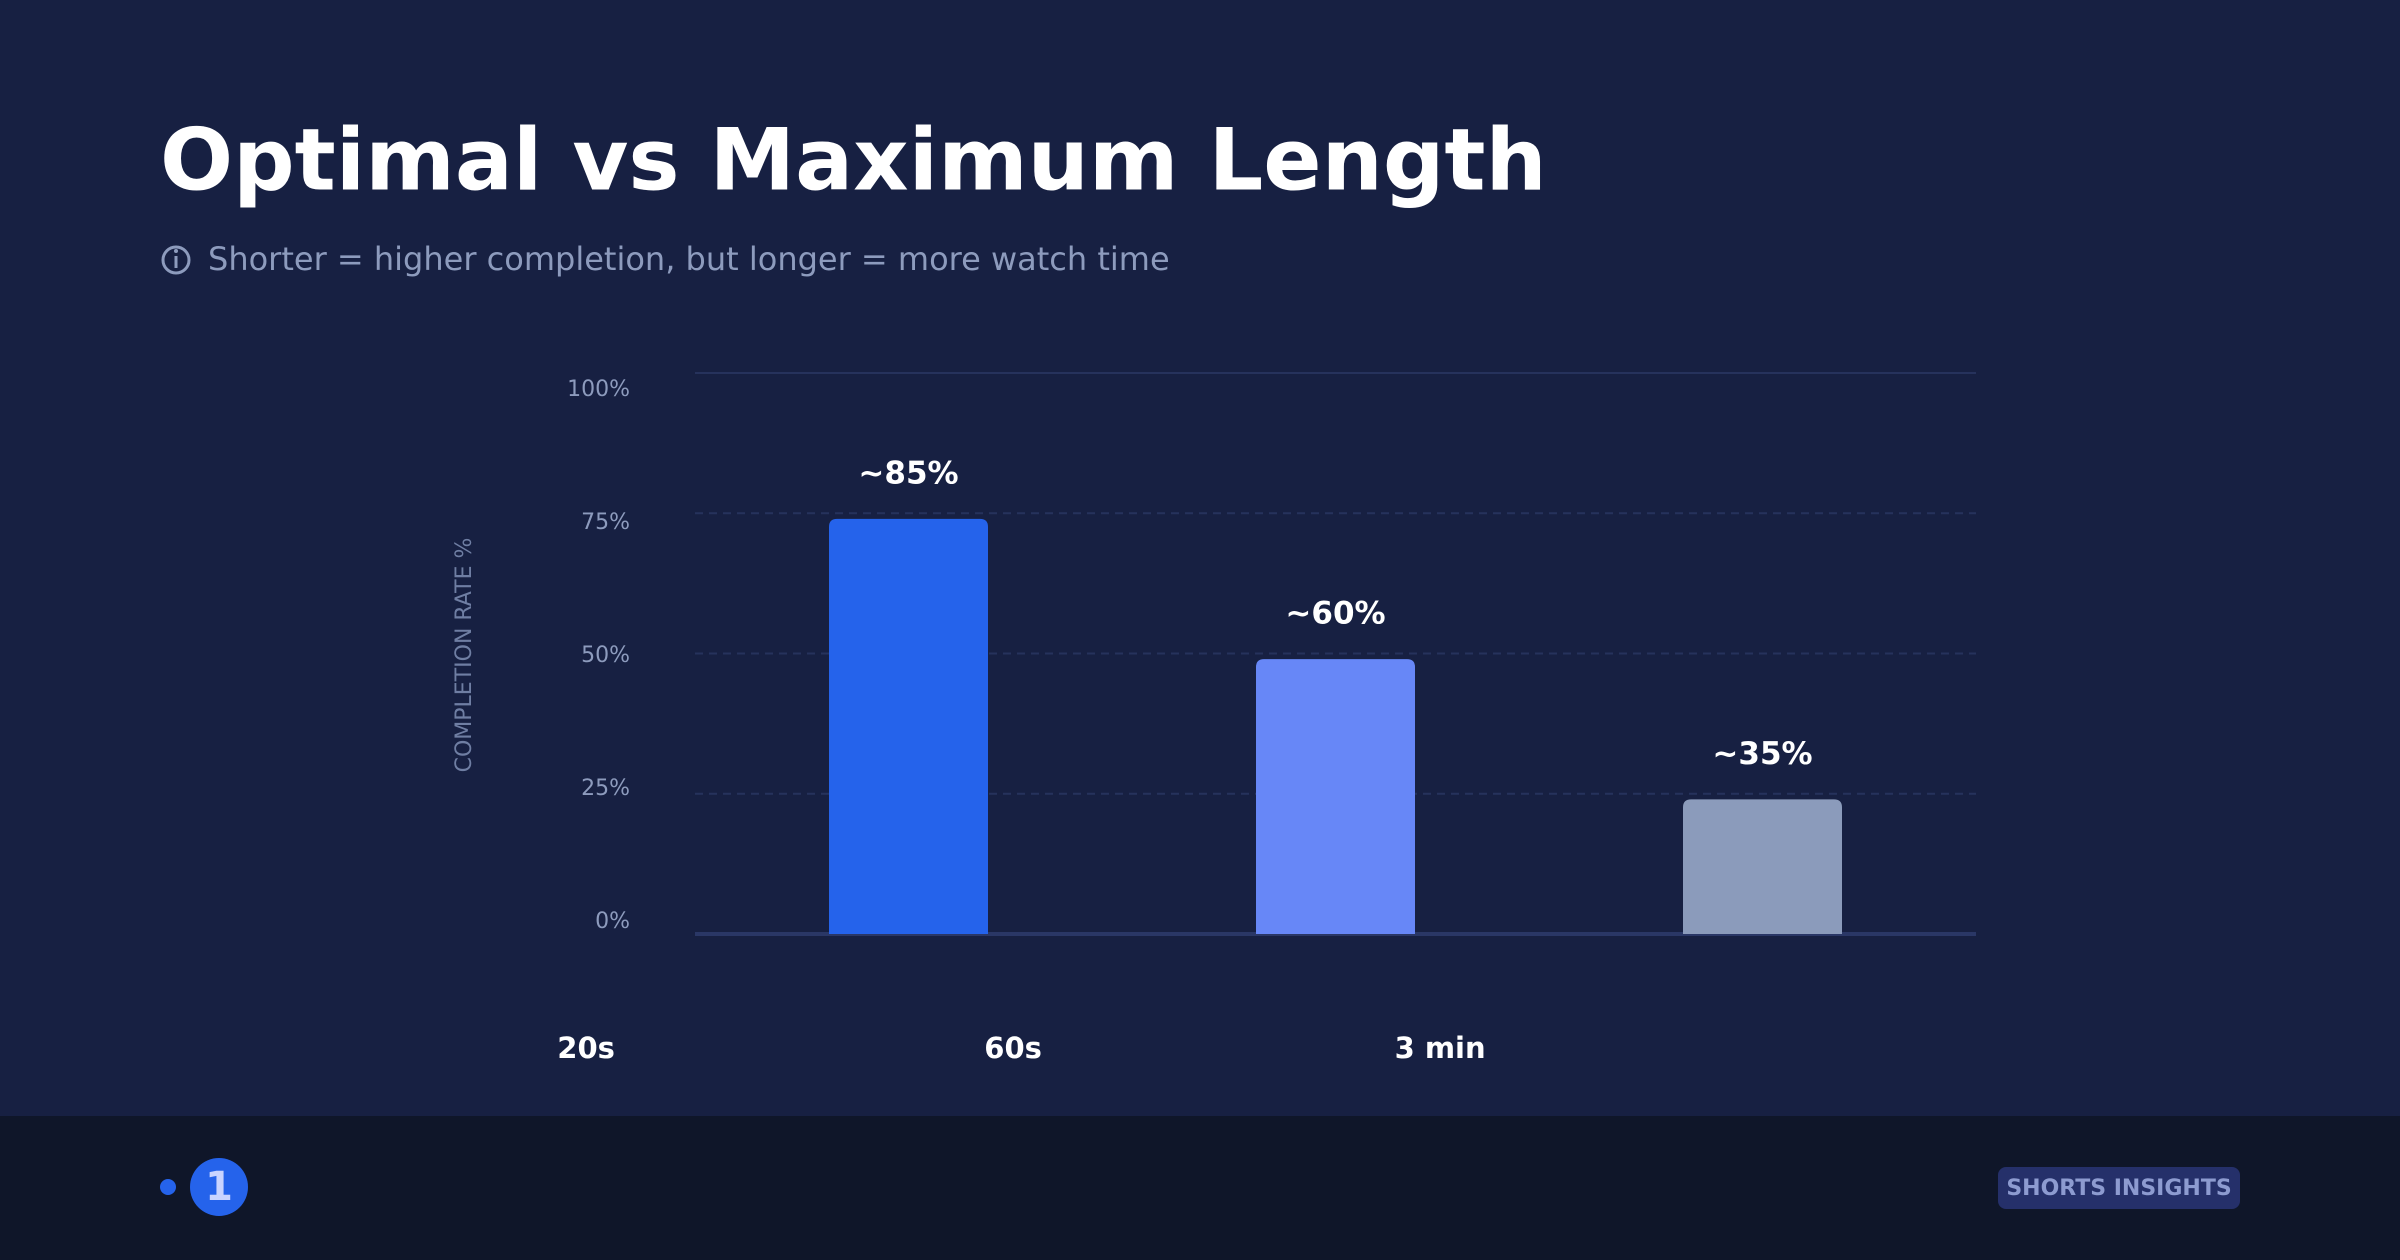 The height and width of the screenshot is (1260, 2400). I want to click on footer-badge-text: SHORTS INSIGHTS, so click(2118, 1188).